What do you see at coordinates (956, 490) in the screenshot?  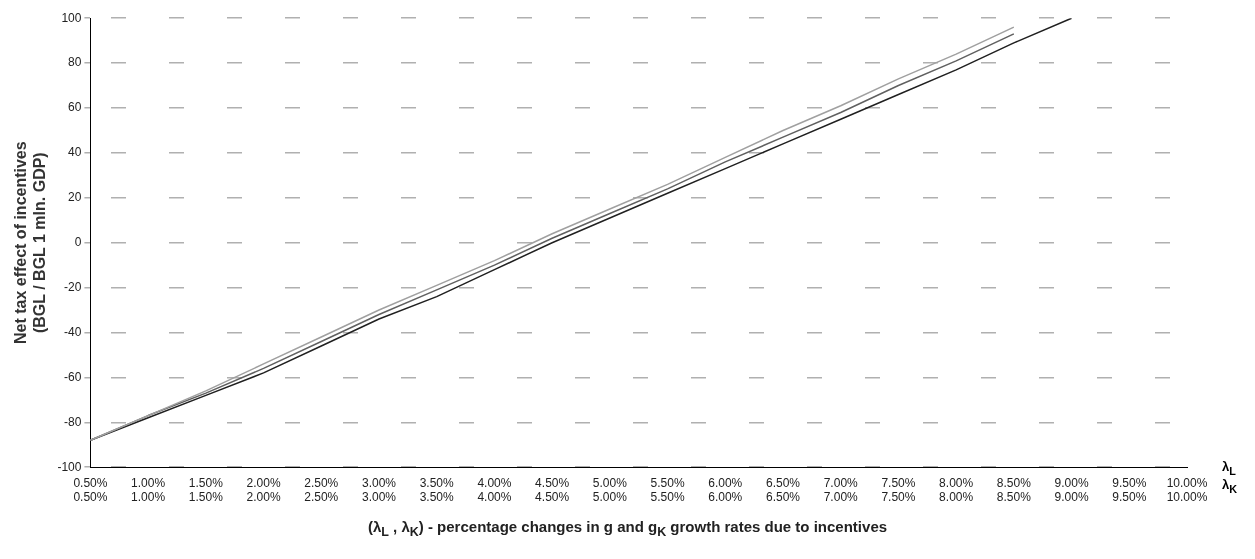 I see `x-tick-label: 8.00% 8.00%` at bounding box center [956, 490].